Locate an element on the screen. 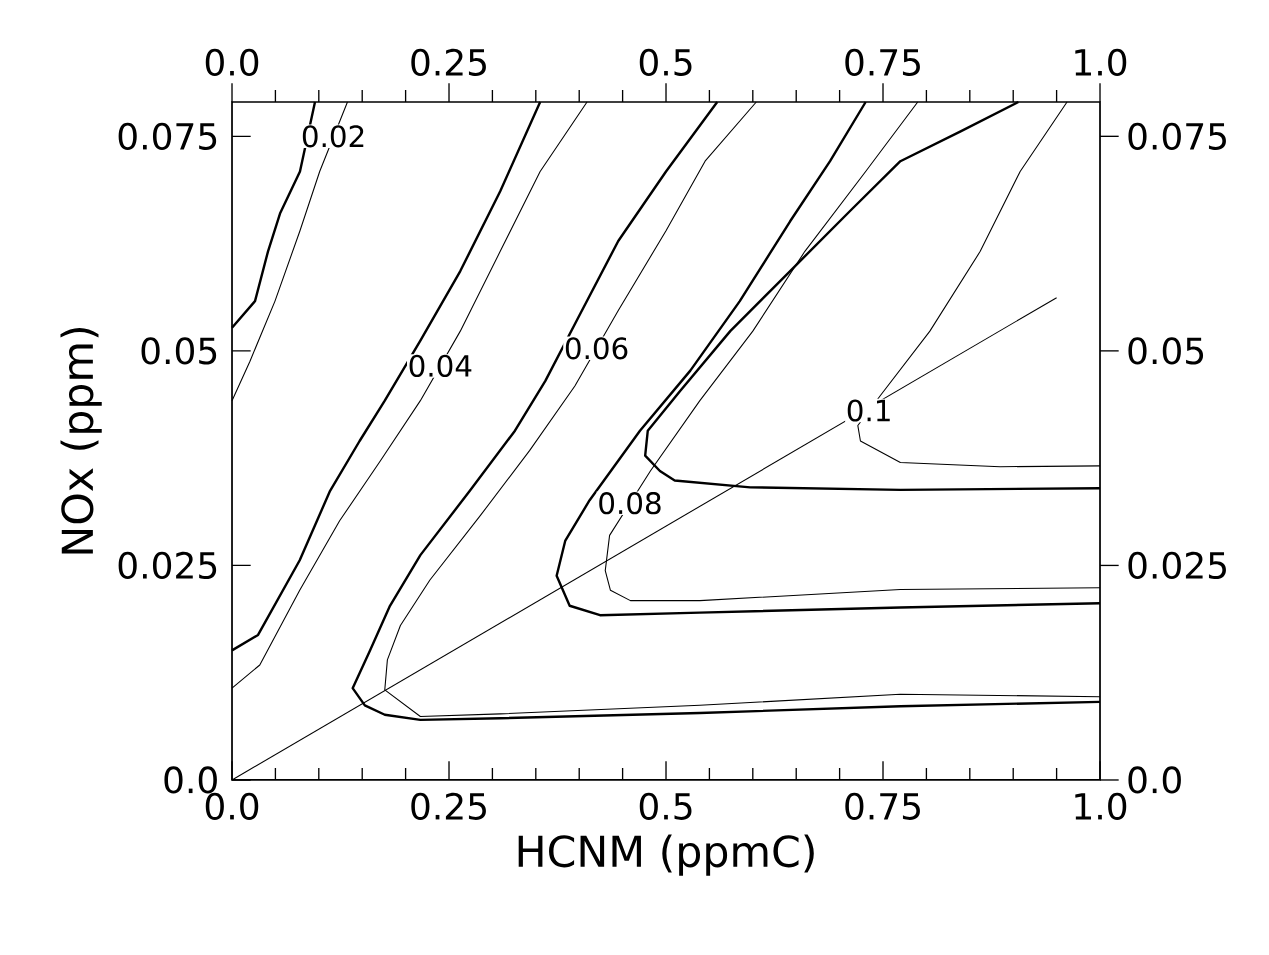  x2-tick-label: 0.5 is located at coordinates (665, 62).